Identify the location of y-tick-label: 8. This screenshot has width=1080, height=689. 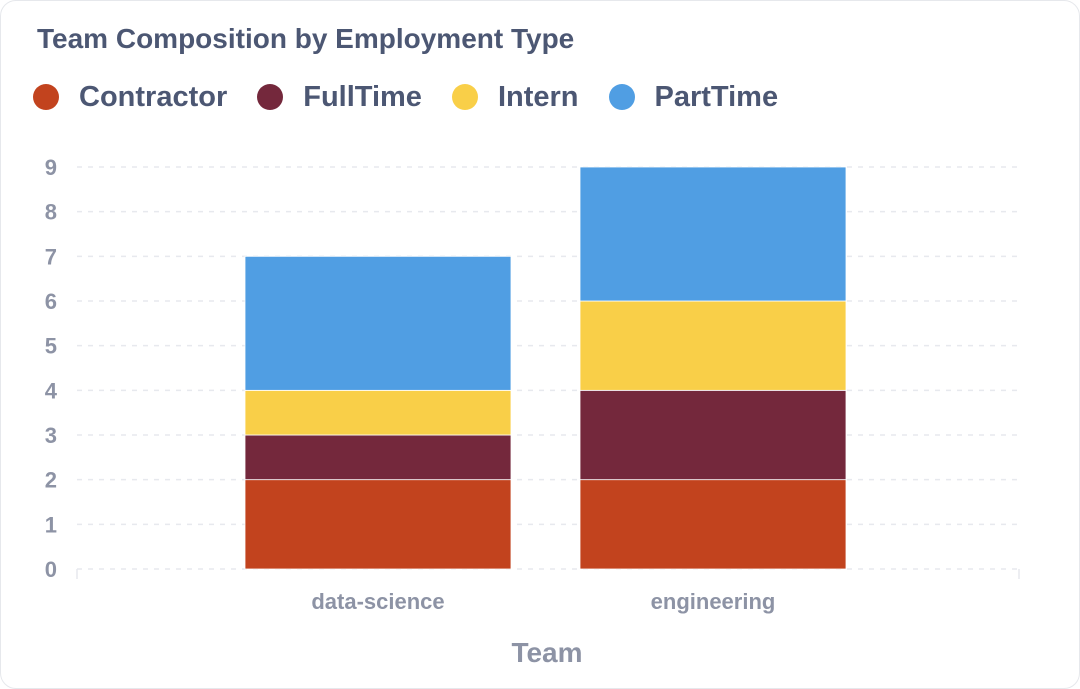
(51, 212).